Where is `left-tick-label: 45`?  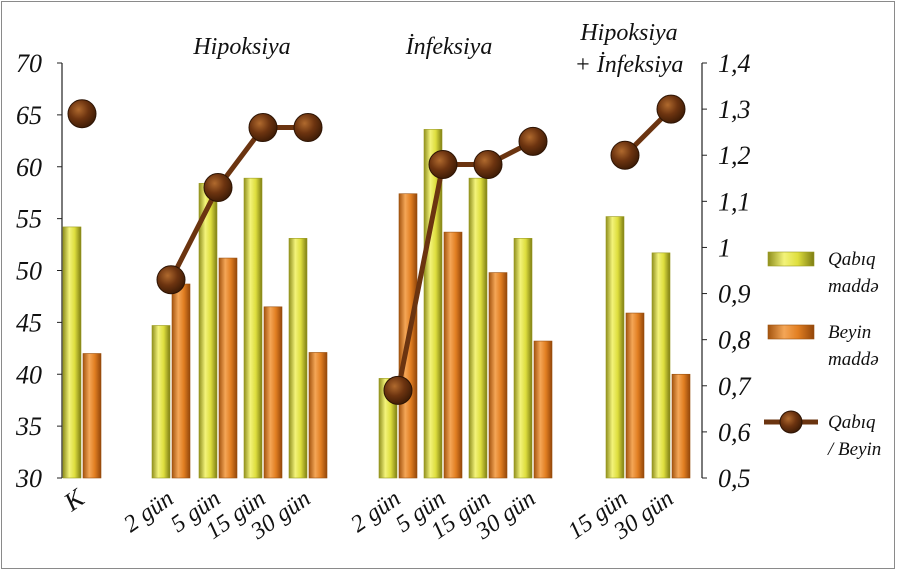 left-tick-label: 45 is located at coordinates (29, 322).